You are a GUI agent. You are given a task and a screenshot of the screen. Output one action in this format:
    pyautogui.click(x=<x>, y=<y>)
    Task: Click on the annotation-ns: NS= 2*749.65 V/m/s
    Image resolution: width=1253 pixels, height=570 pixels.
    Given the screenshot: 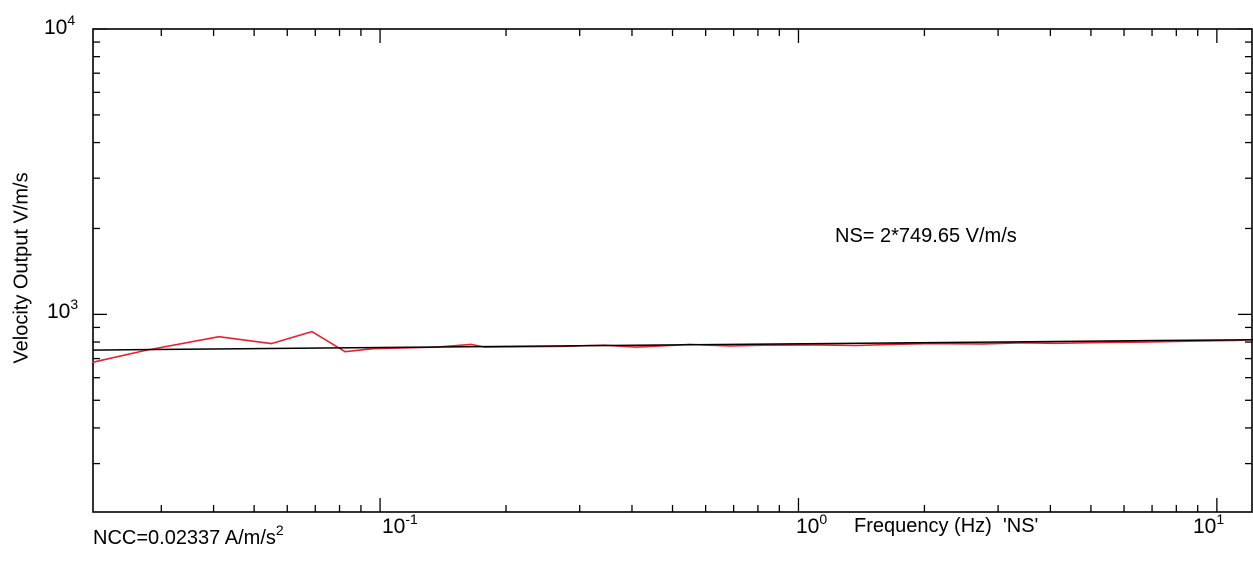 What is the action you would take?
    pyautogui.click(x=926, y=236)
    